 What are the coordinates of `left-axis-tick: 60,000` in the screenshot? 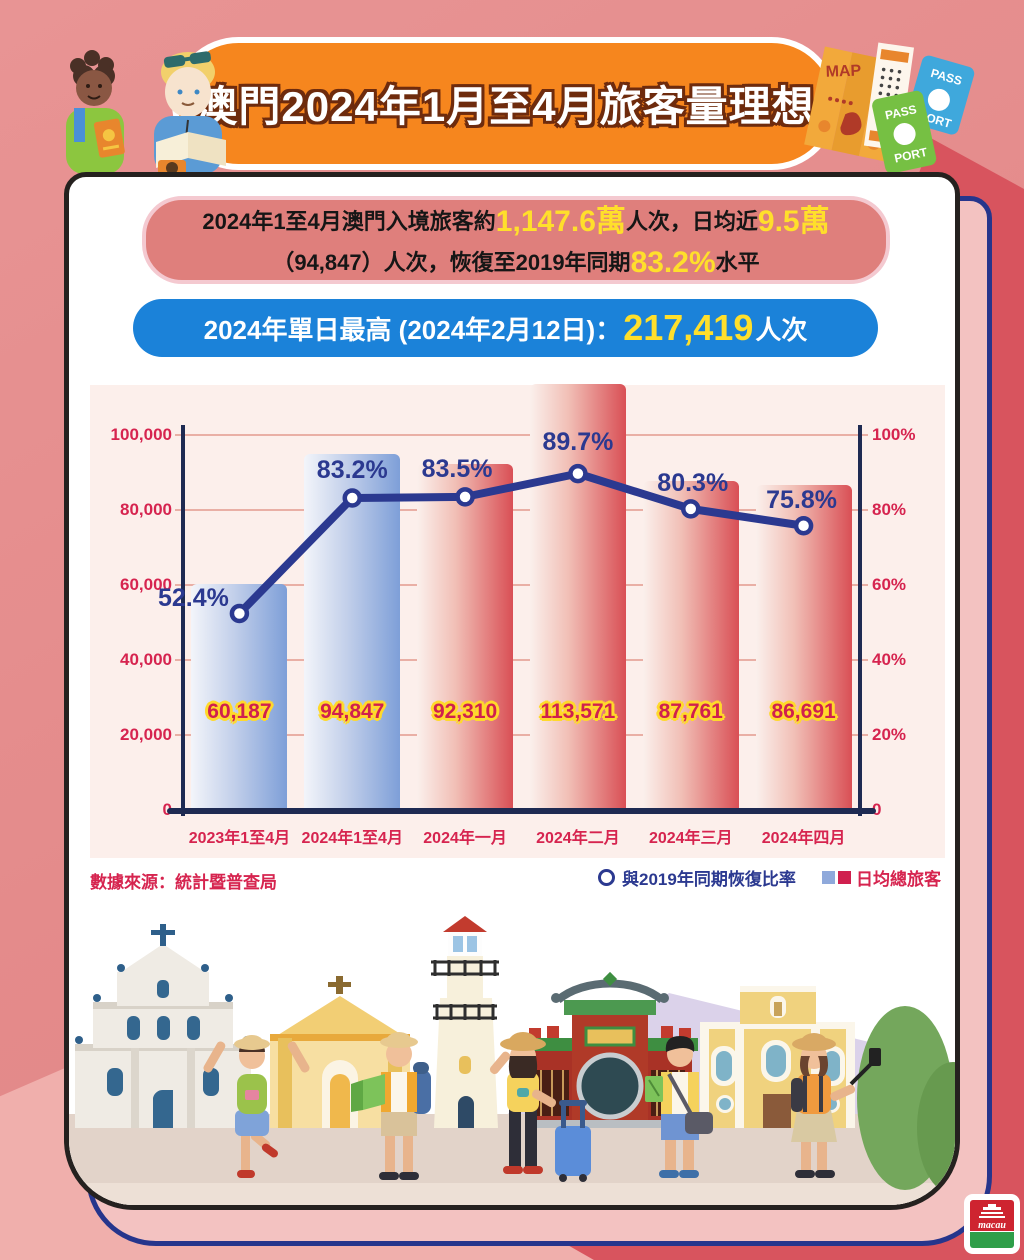 It's located at (146, 584).